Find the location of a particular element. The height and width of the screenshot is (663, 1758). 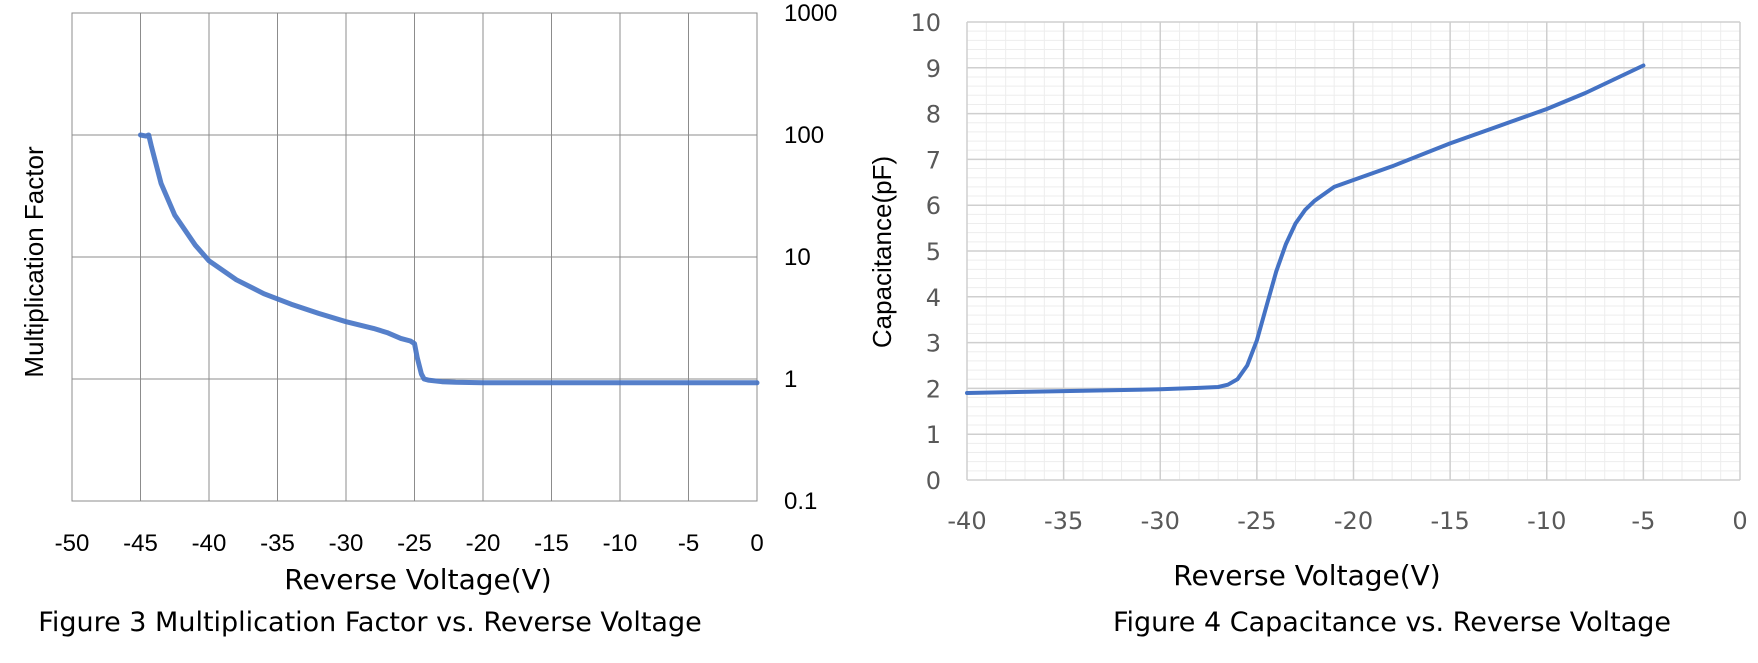

chart2-y-tick-labels: 0 1 2 3 4 5 6 7 8 9 10 is located at coordinates (925, 252).